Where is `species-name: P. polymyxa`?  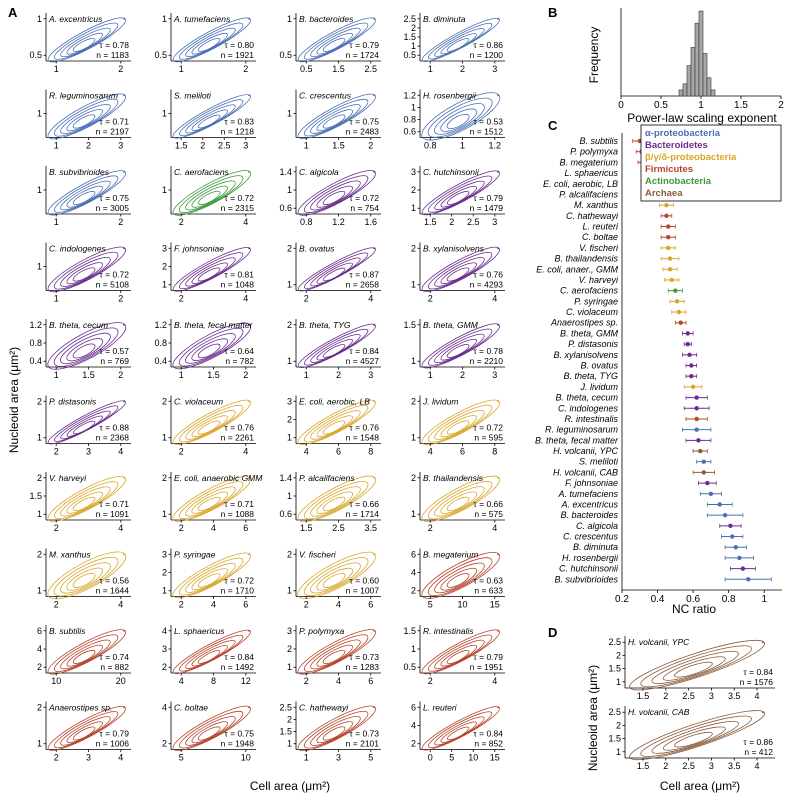
species-name: P. polymyxa is located at coordinates (321, 631).